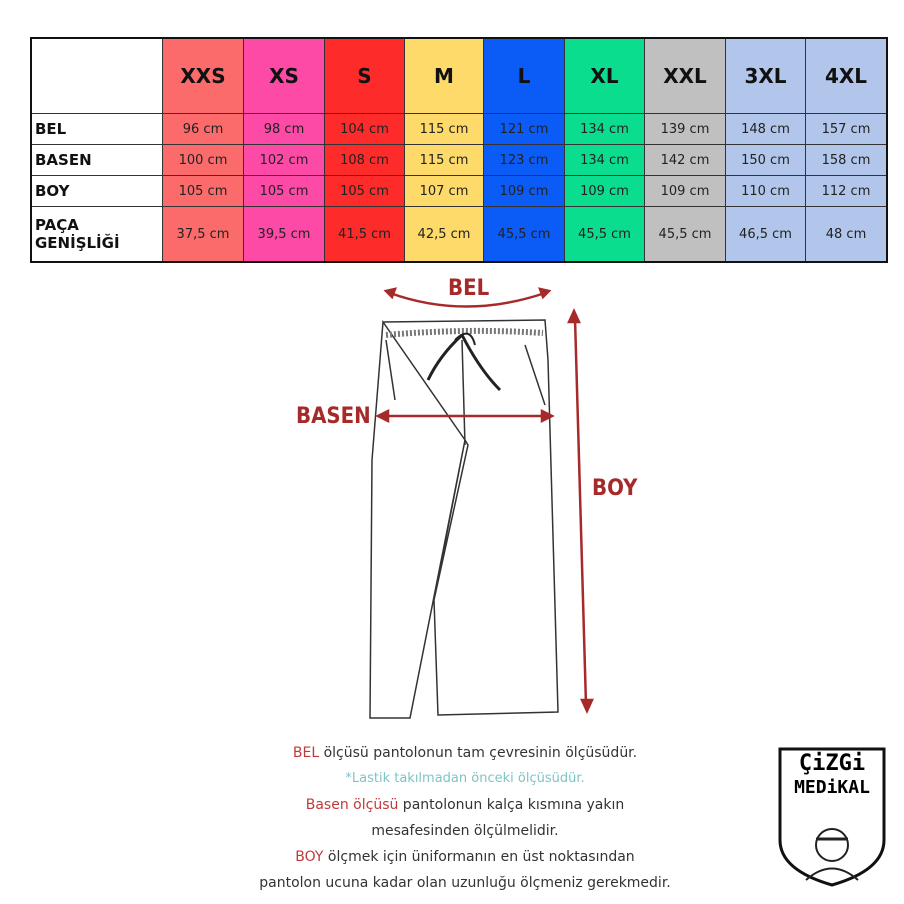  I want to click on table-cell: 107 cm, so click(444, 191).